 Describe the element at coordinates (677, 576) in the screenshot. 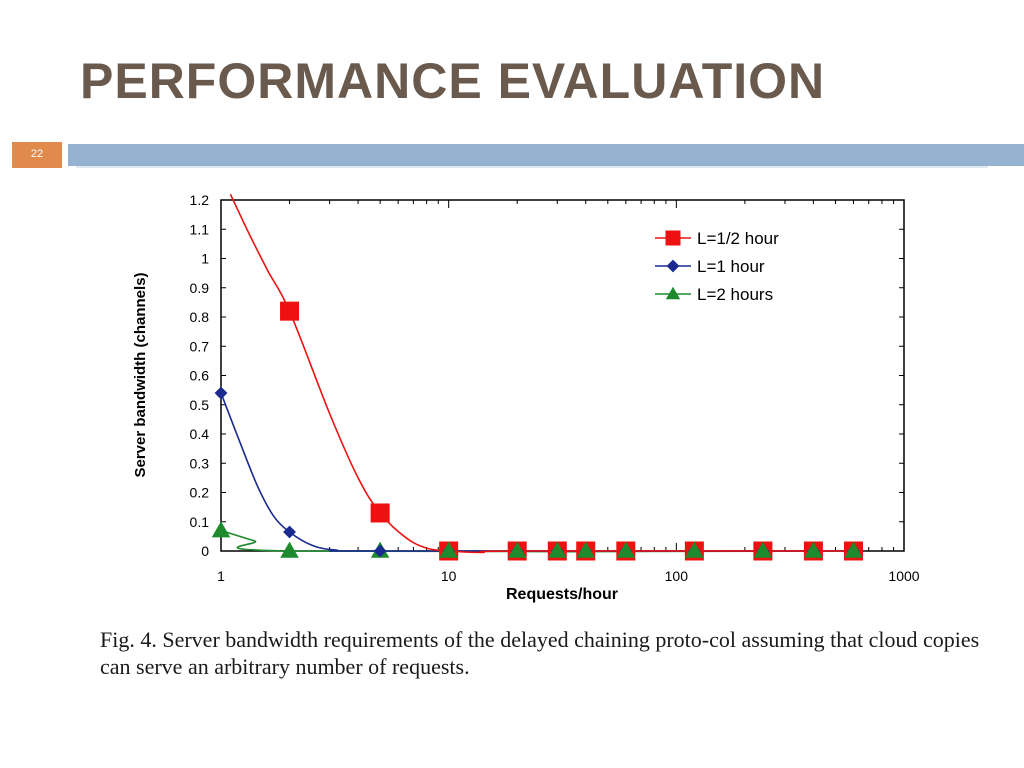

I see `x-tick-label: 100` at that location.